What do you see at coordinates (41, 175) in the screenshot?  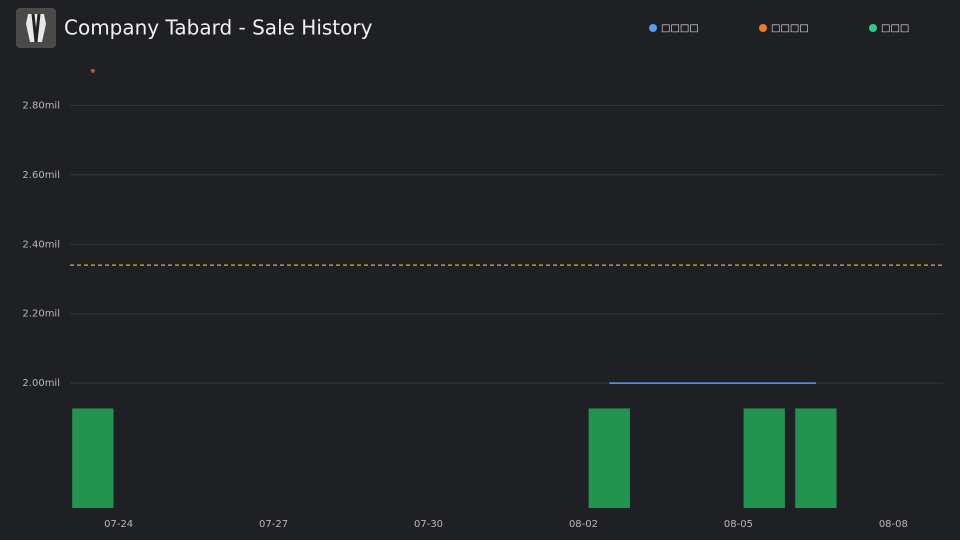 I see `y-tick-label: 2.60mil` at bounding box center [41, 175].